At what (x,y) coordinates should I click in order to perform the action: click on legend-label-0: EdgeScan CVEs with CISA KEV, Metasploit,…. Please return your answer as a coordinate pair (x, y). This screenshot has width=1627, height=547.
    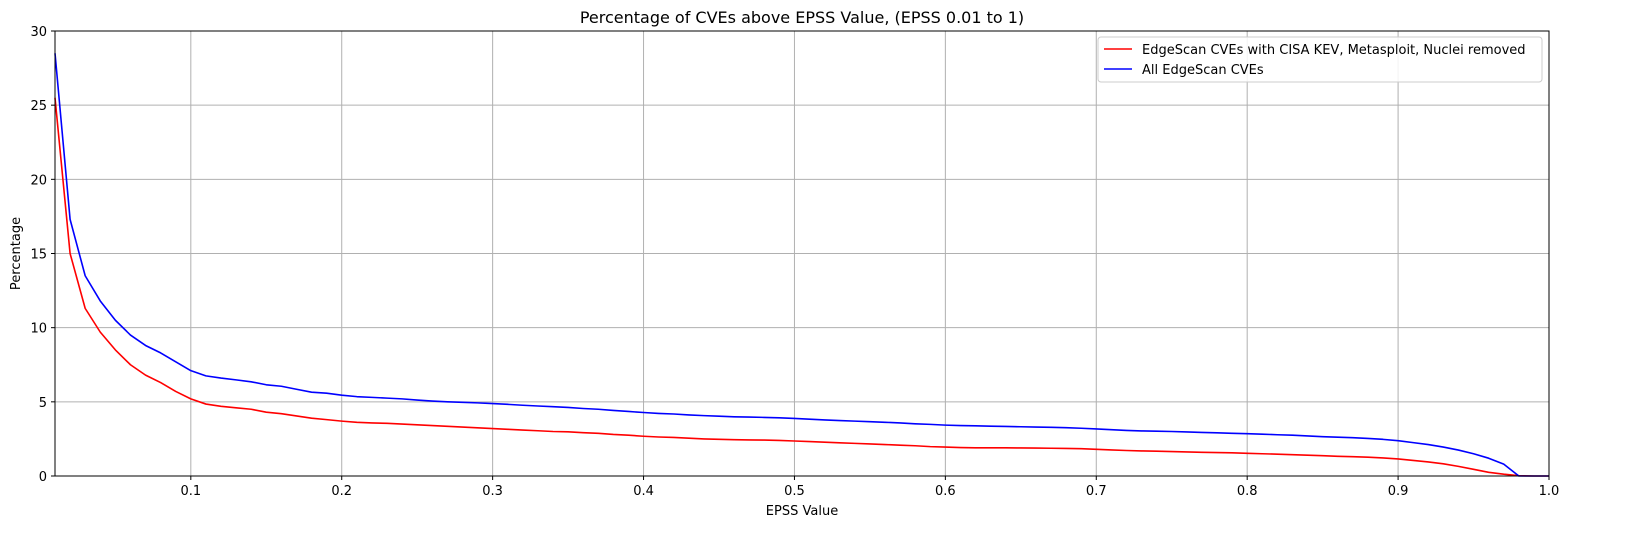
    Looking at the image, I should click on (1334, 50).